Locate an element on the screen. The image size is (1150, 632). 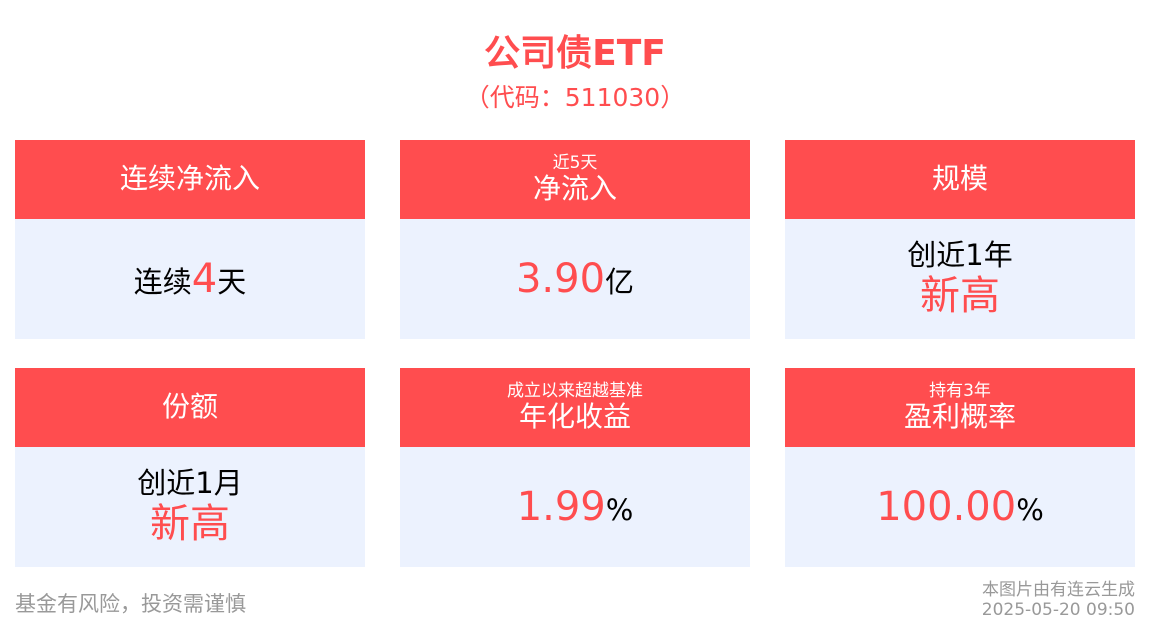
card-profit-probability: 持有3年 盈利概率 100.00% is located at coordinates (960, 467).